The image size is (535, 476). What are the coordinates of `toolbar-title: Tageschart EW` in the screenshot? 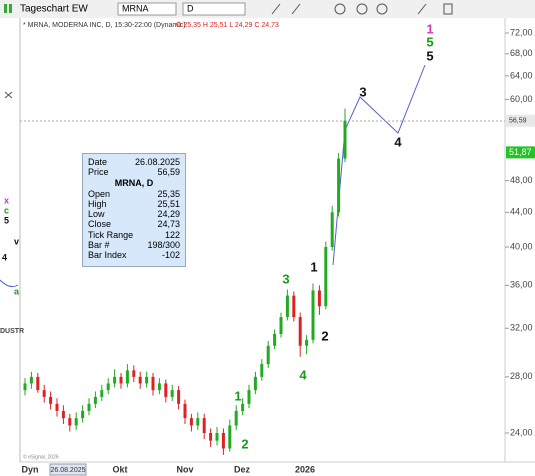 It's located at (54, 9).